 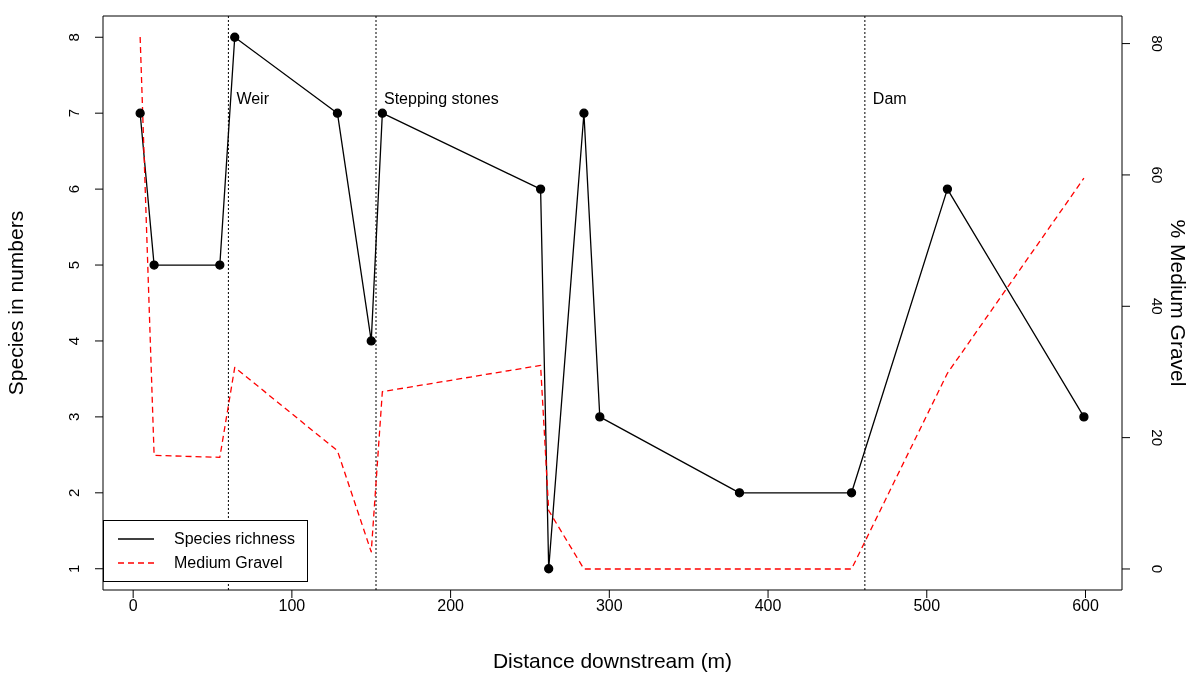 I want to click on y2-axis-title: % Medium Gravel, so click(x=1178, y=303).